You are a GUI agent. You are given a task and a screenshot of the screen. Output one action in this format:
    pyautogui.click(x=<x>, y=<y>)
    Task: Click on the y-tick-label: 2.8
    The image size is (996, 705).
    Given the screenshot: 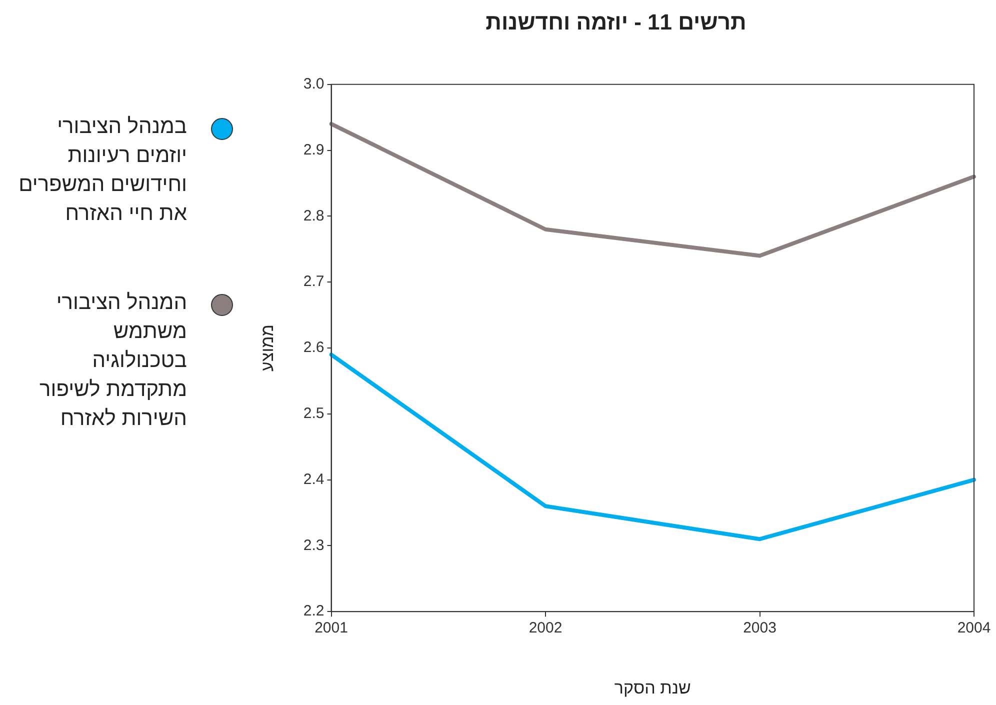 What is the action you would take?
    pyautogui.click(x=313, y=215)
    